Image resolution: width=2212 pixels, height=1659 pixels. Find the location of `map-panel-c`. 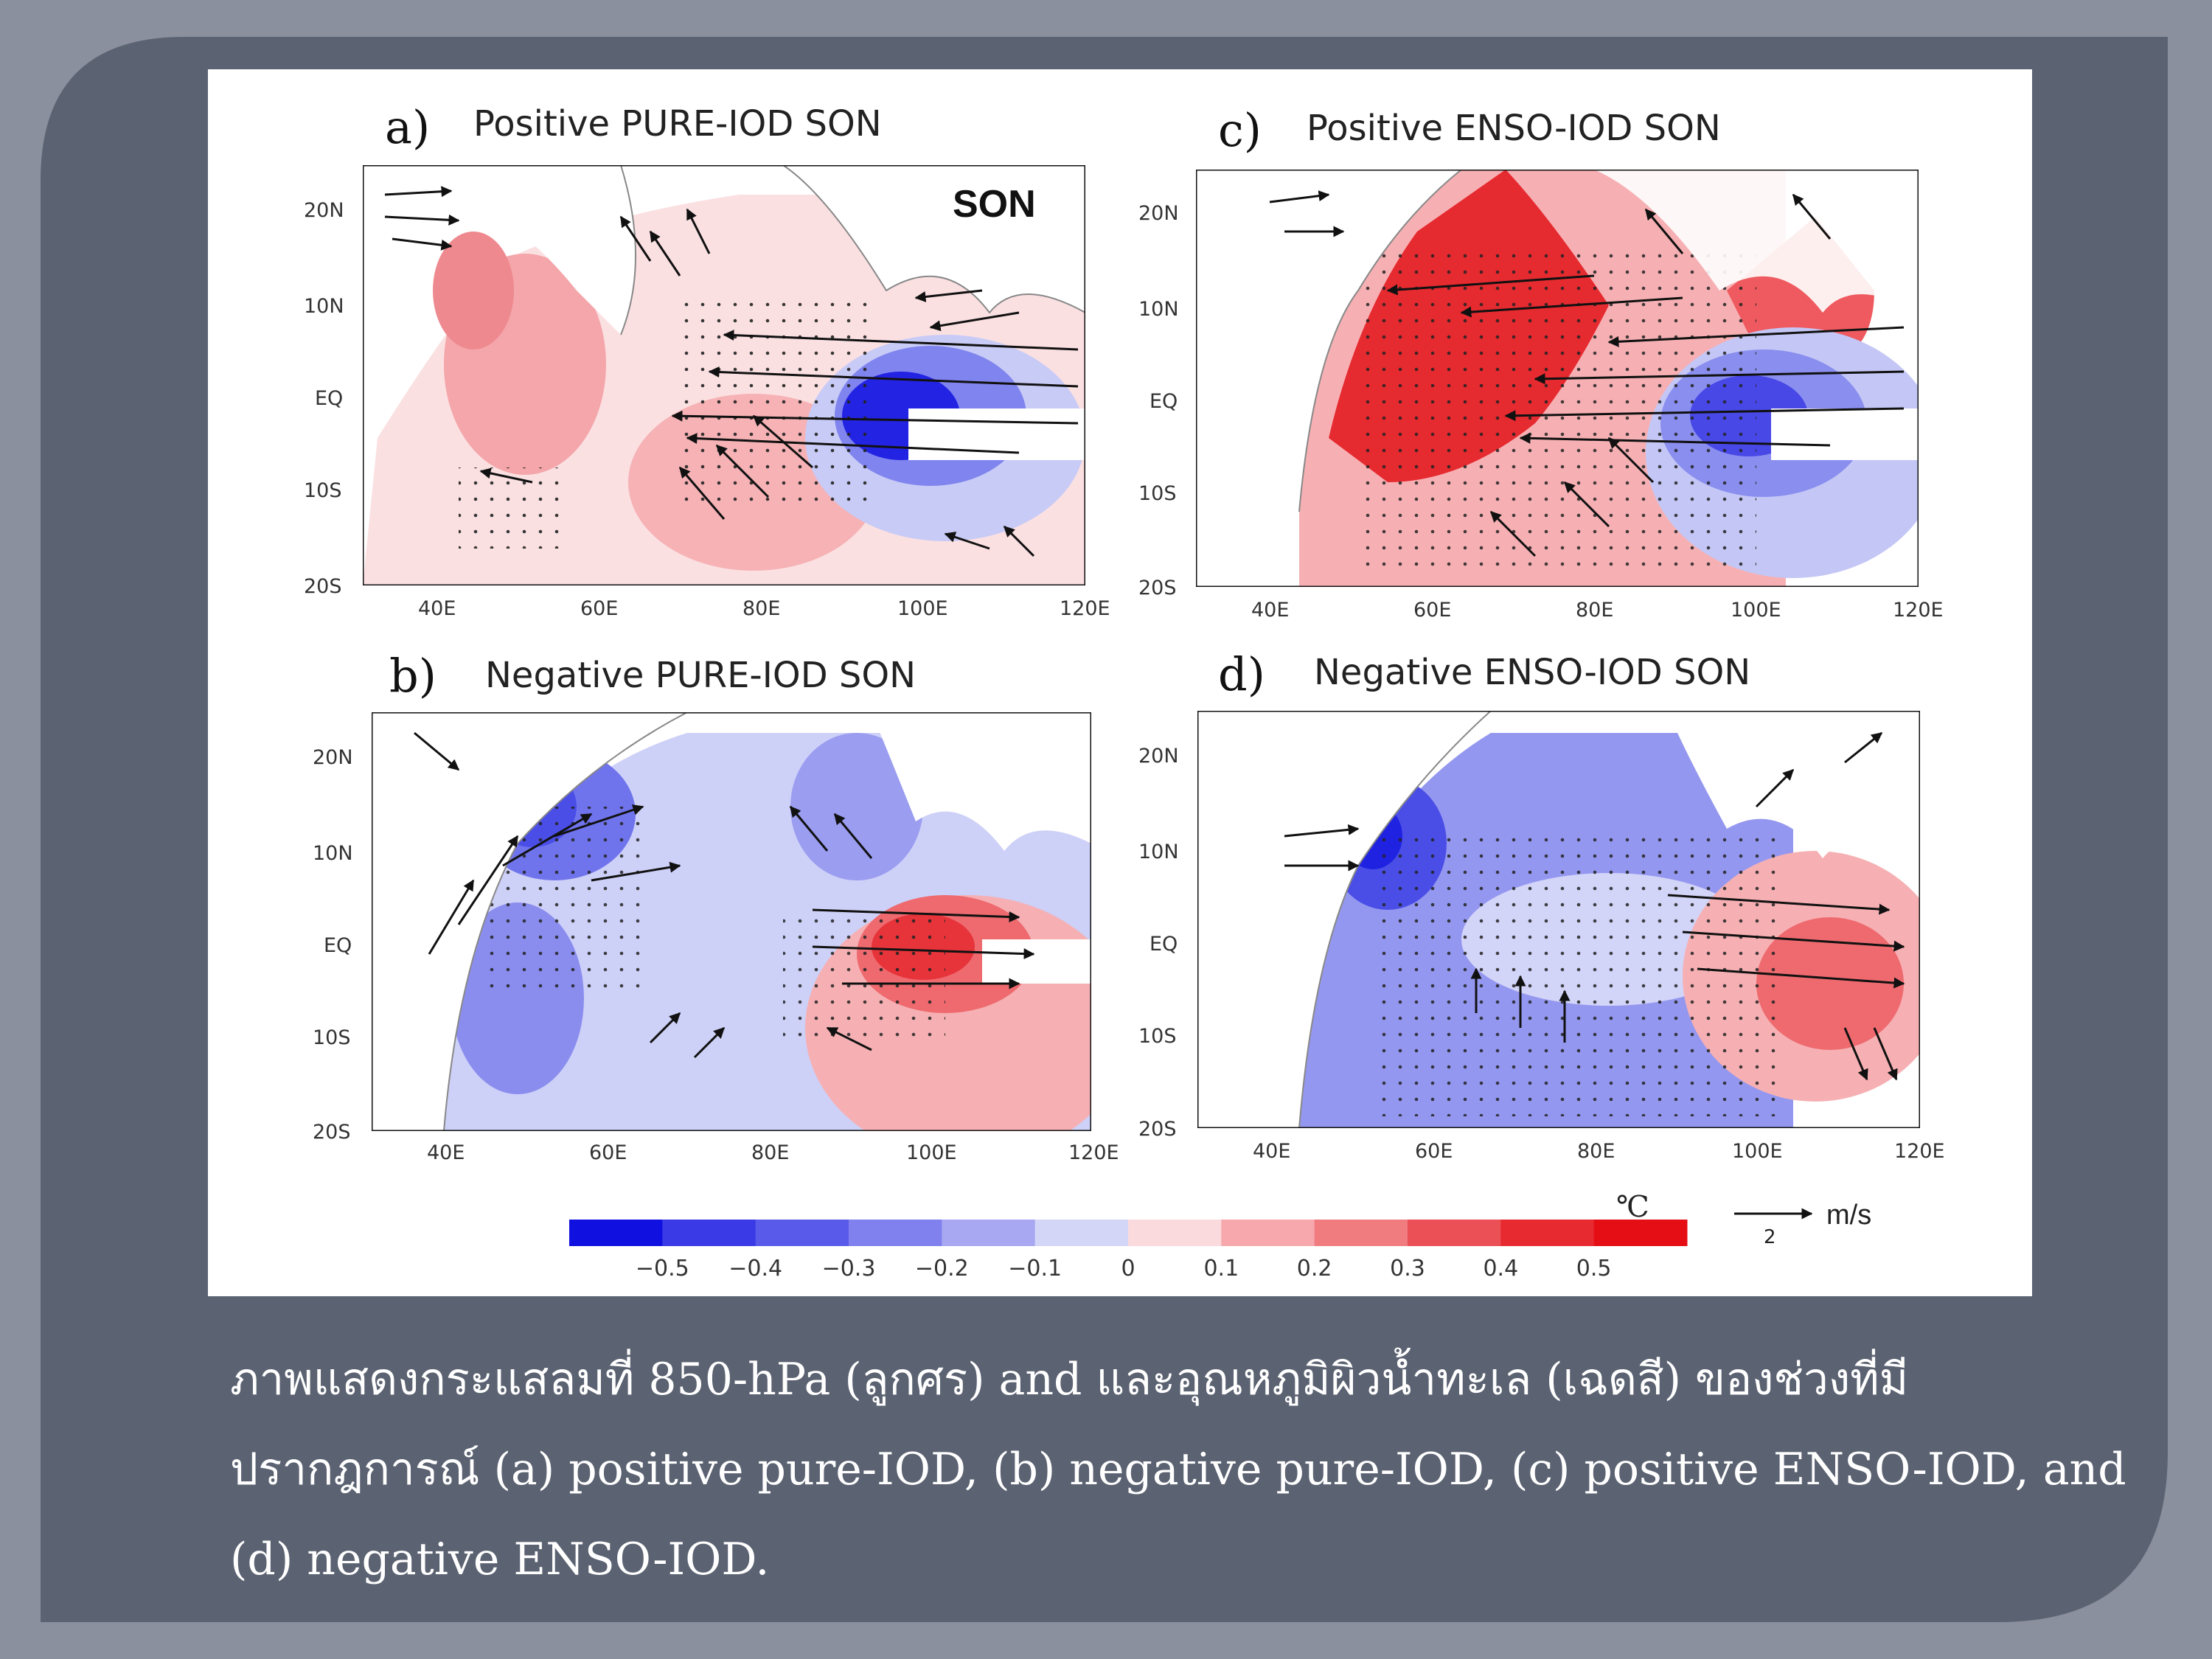

map-panel-c is located at coordinates (1557, 378).